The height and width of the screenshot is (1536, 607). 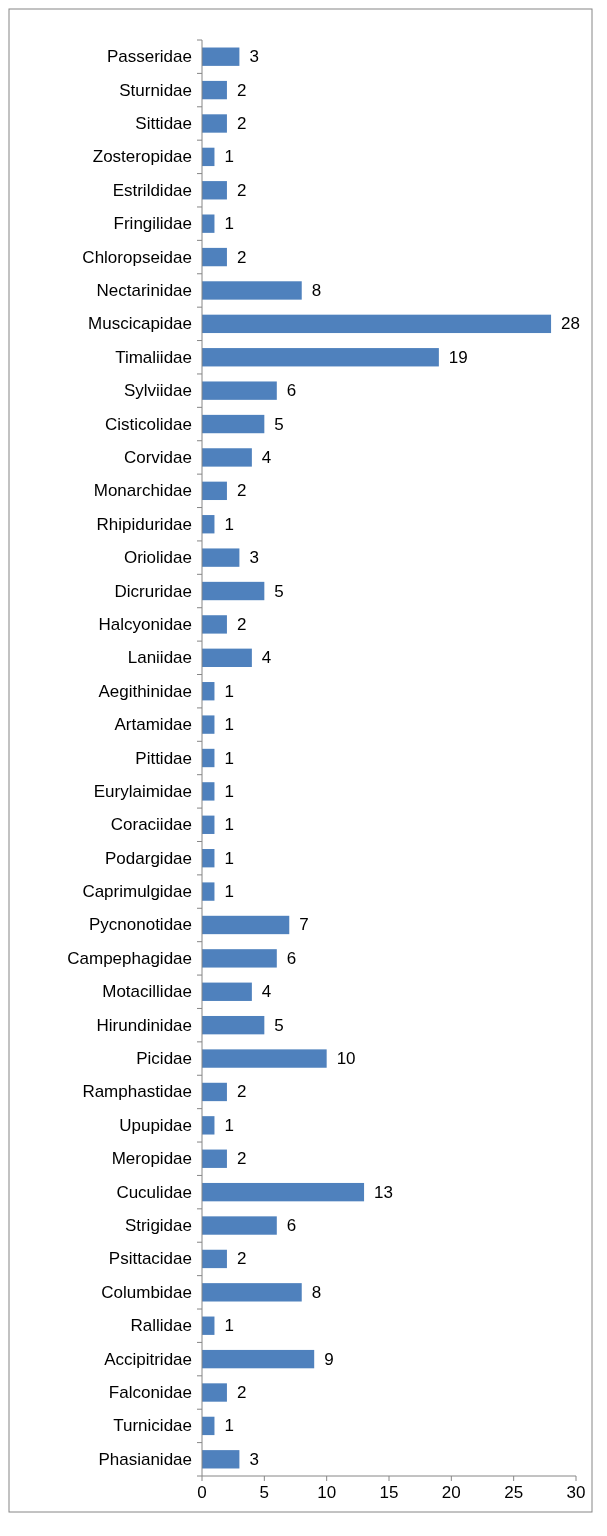 I want to click on y-tick-label: Ramphastidae, so click(x=137, y=1092).